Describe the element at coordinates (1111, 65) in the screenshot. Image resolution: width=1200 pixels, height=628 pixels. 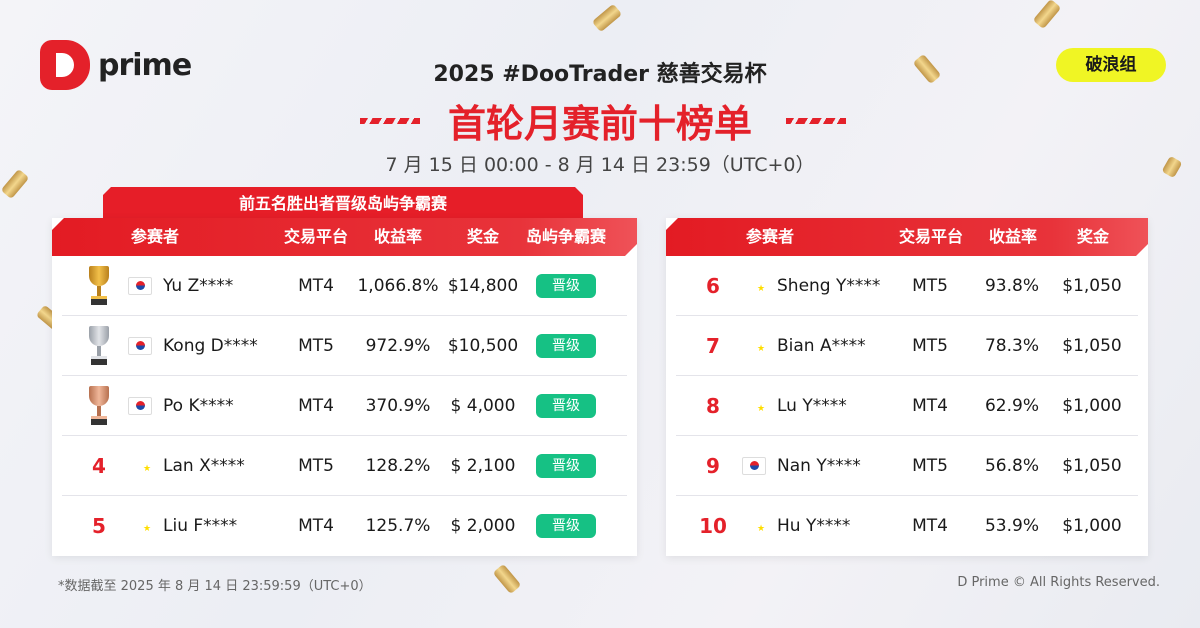
I see `group-badge: 破浪组` at that location.